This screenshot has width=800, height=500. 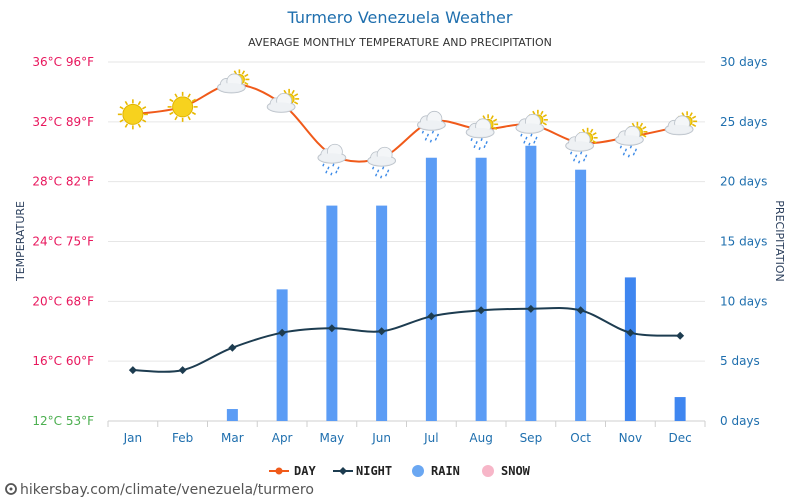 I want to click on month-tick-label: Jun, so click(x=381, y=438).